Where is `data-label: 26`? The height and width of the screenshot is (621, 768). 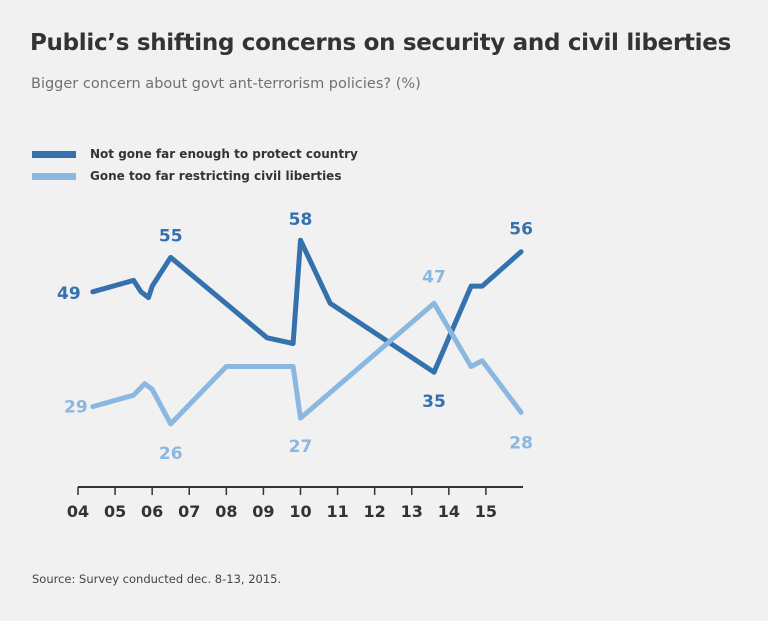 data-label: 26 is located at coordinates (171, 454).